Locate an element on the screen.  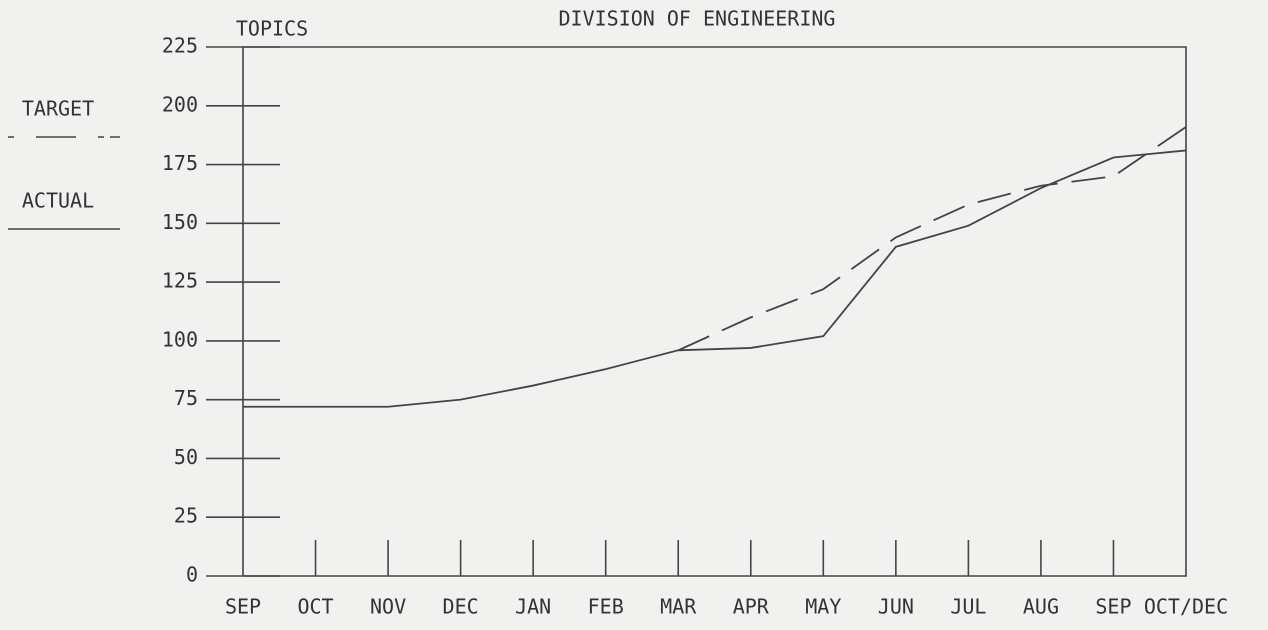
y-axis-label: TOPICS is located at coordinates (272, 29).